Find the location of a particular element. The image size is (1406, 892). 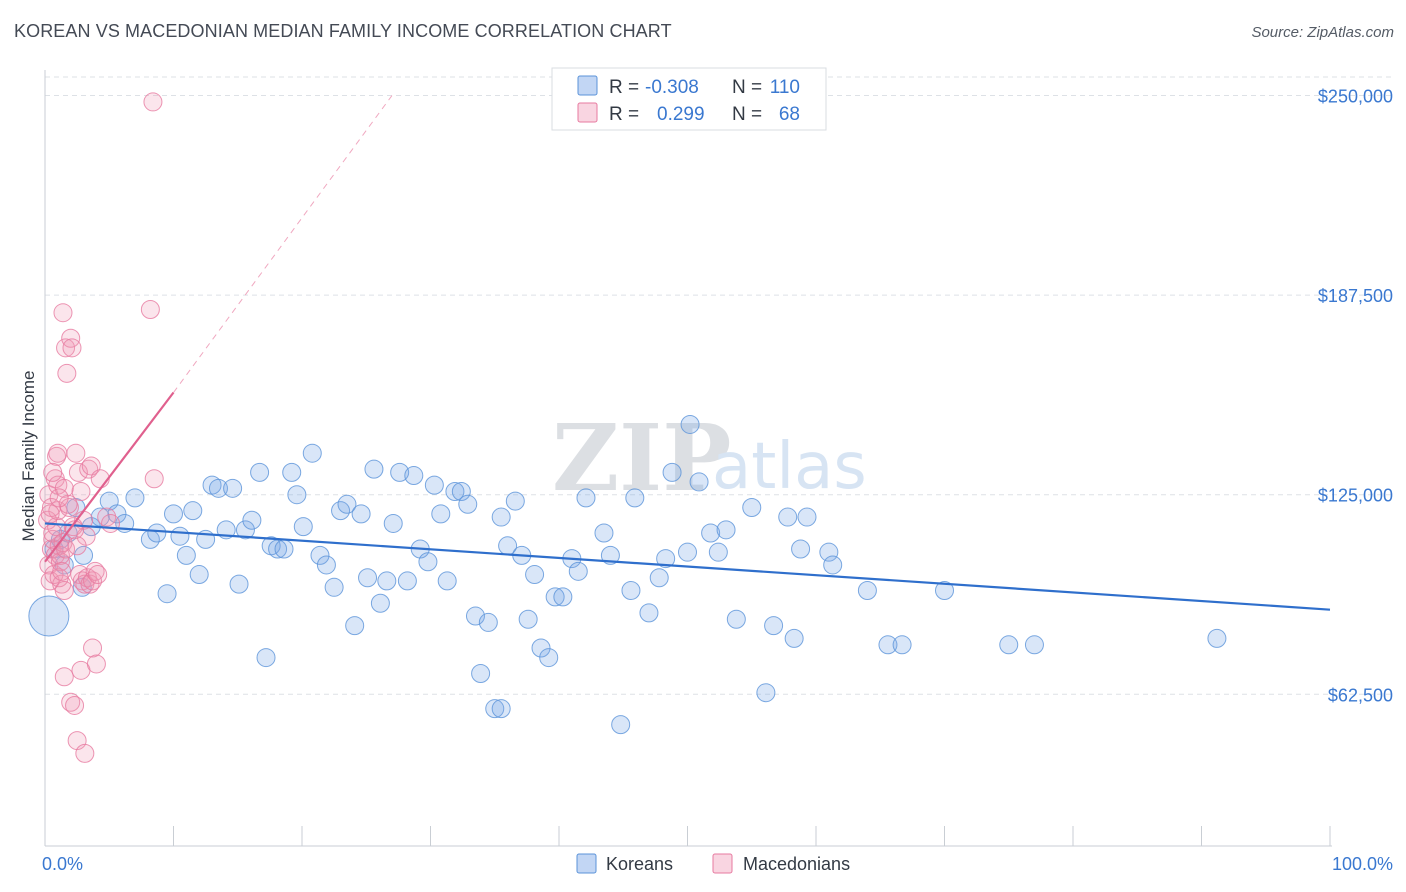

legend-r-value-macedonians: 0.299 is located at coordinates (681, 114).